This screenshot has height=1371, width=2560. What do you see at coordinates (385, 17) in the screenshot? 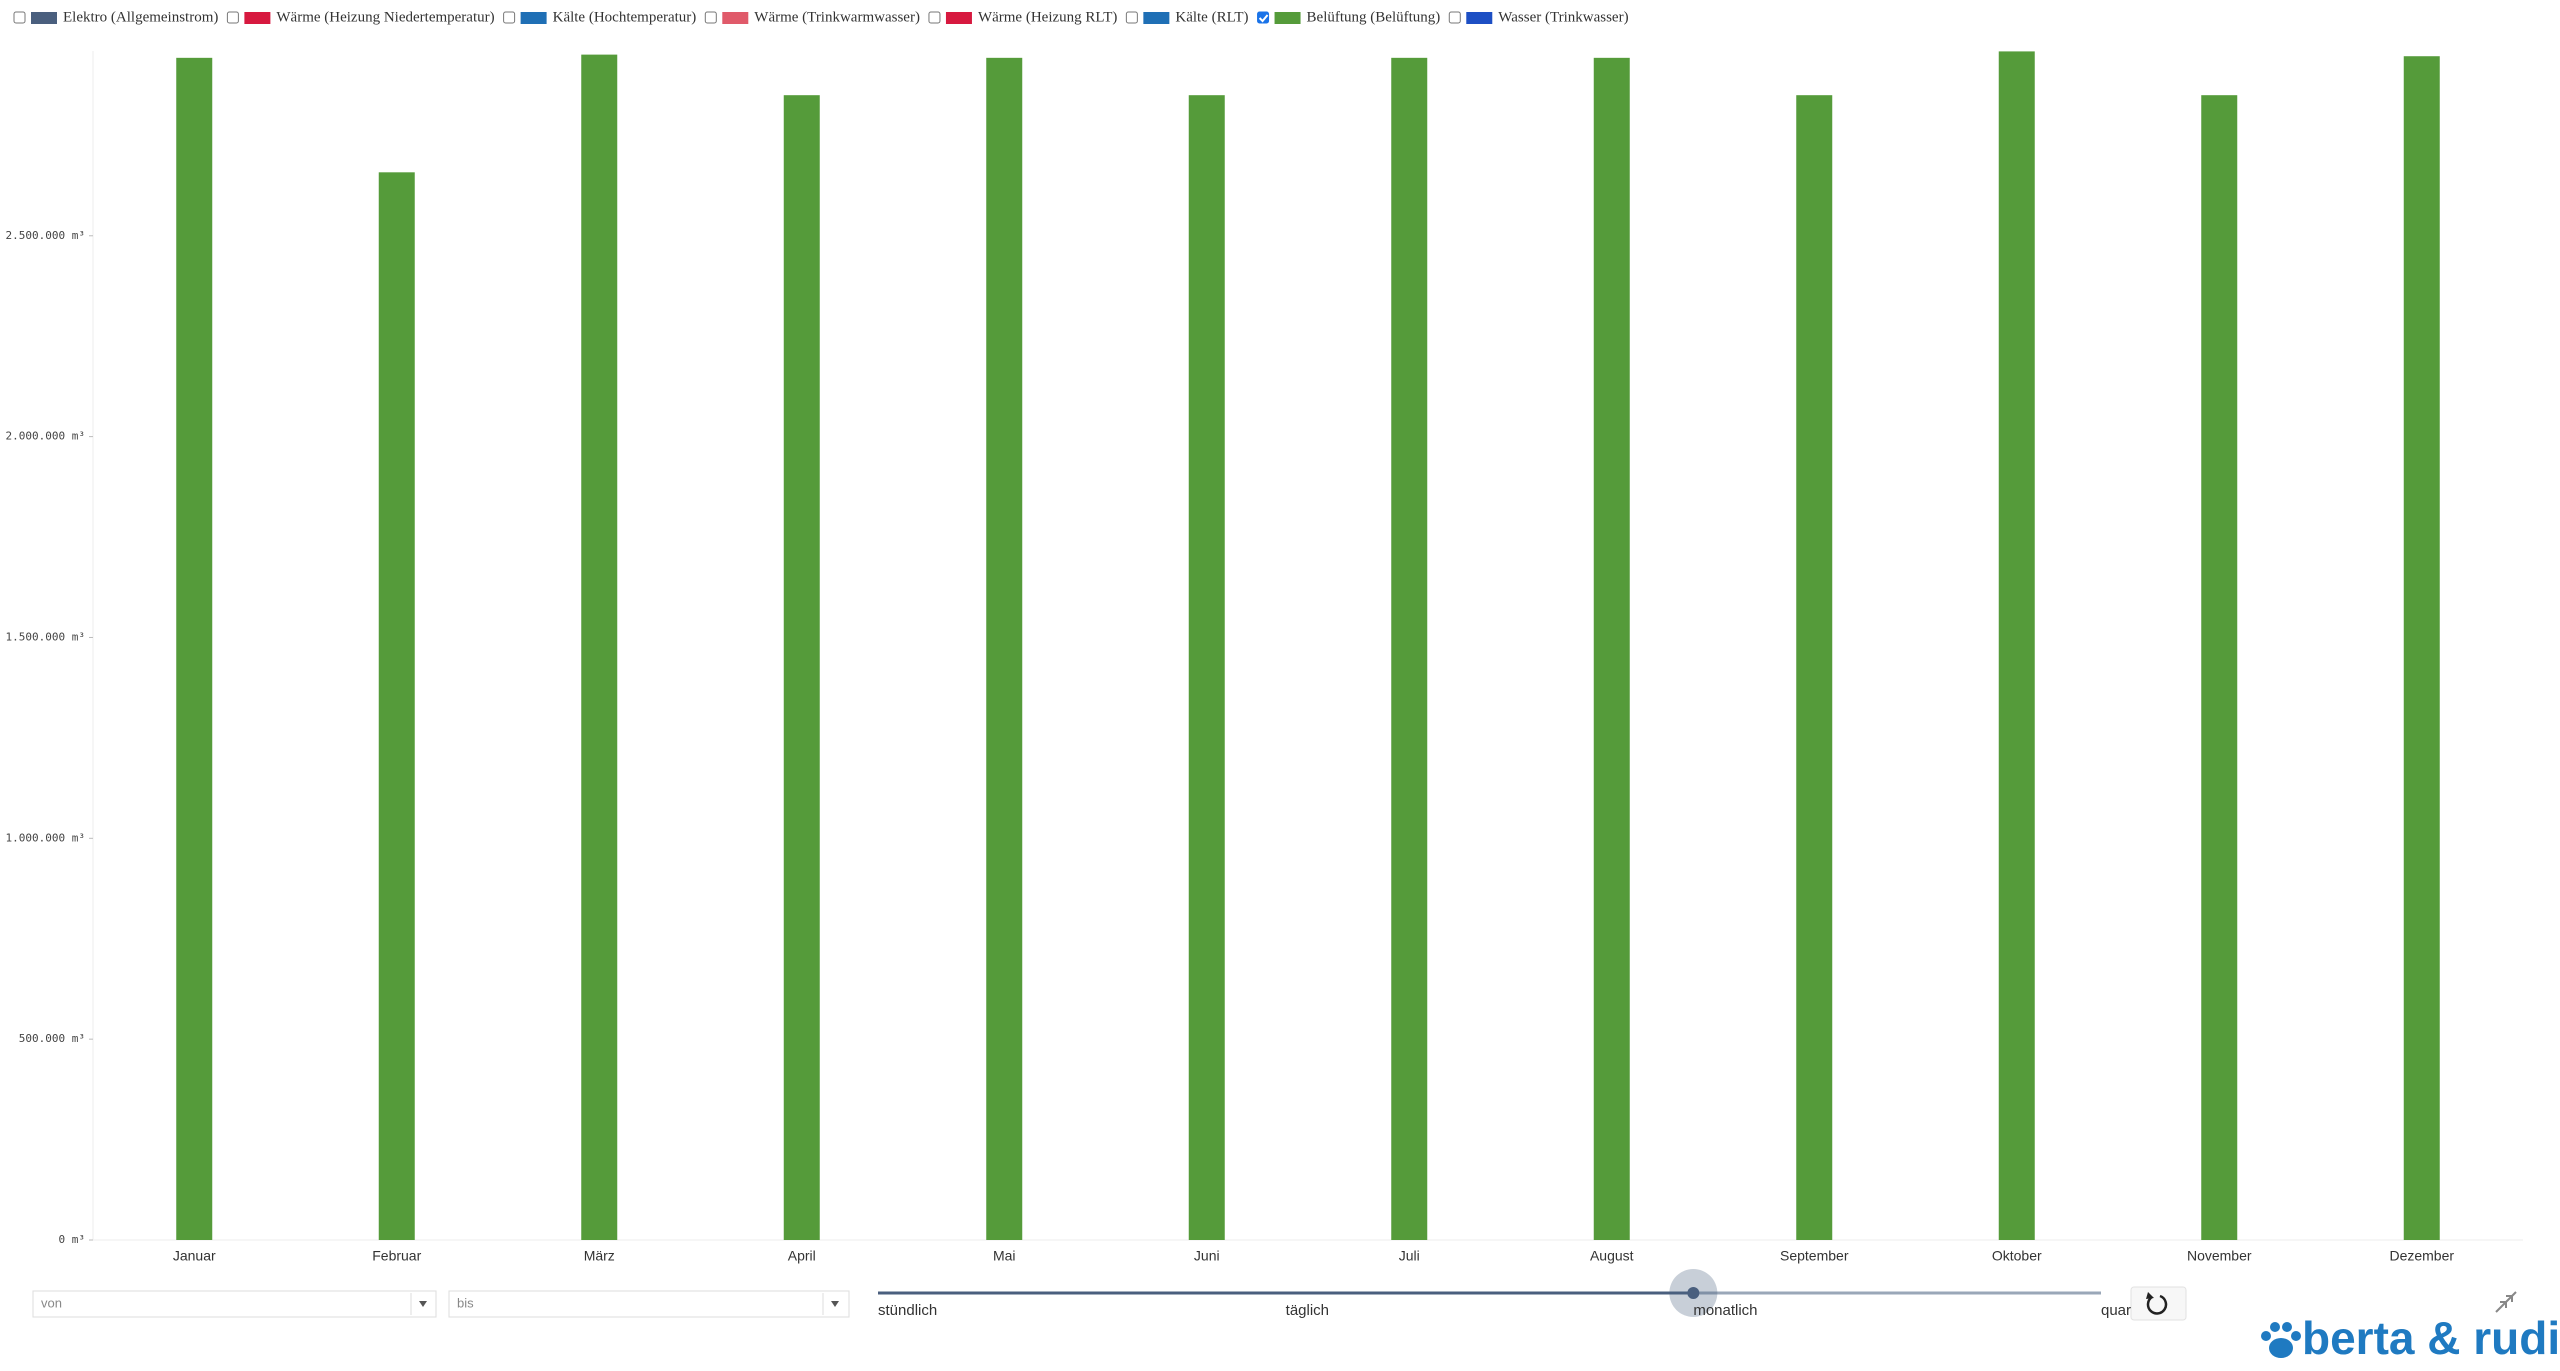
I see `legend-label: Wärme (Heizung Niedertemperatur)` at bounding box center [385, 17].